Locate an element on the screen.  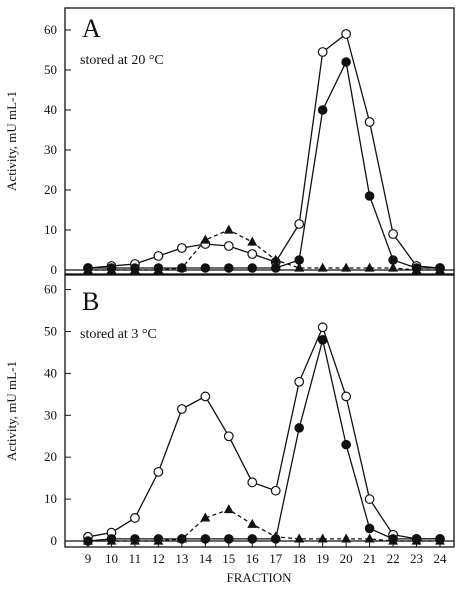
panel-a-y-tick-label: 40 is located at coordinates (50, 109).